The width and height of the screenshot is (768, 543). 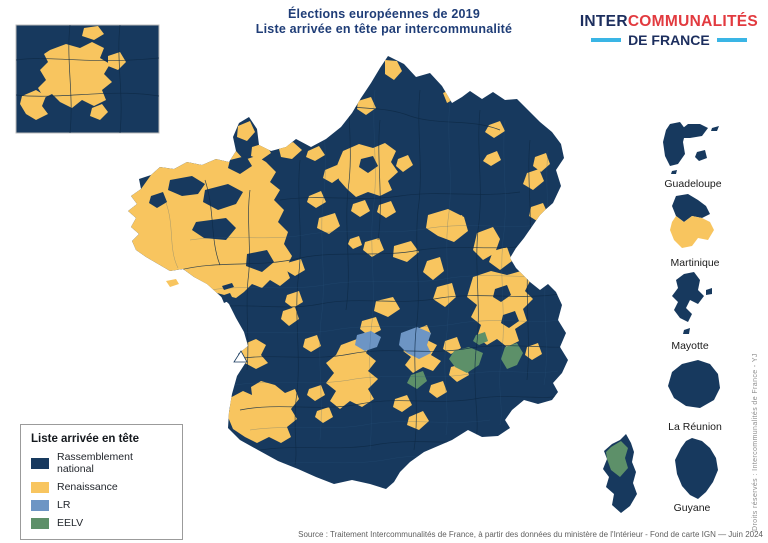 What do you see at coordinates (731, 40) in the screenshot?
I see `logo-dash-right` at bounding box center [731, 40].